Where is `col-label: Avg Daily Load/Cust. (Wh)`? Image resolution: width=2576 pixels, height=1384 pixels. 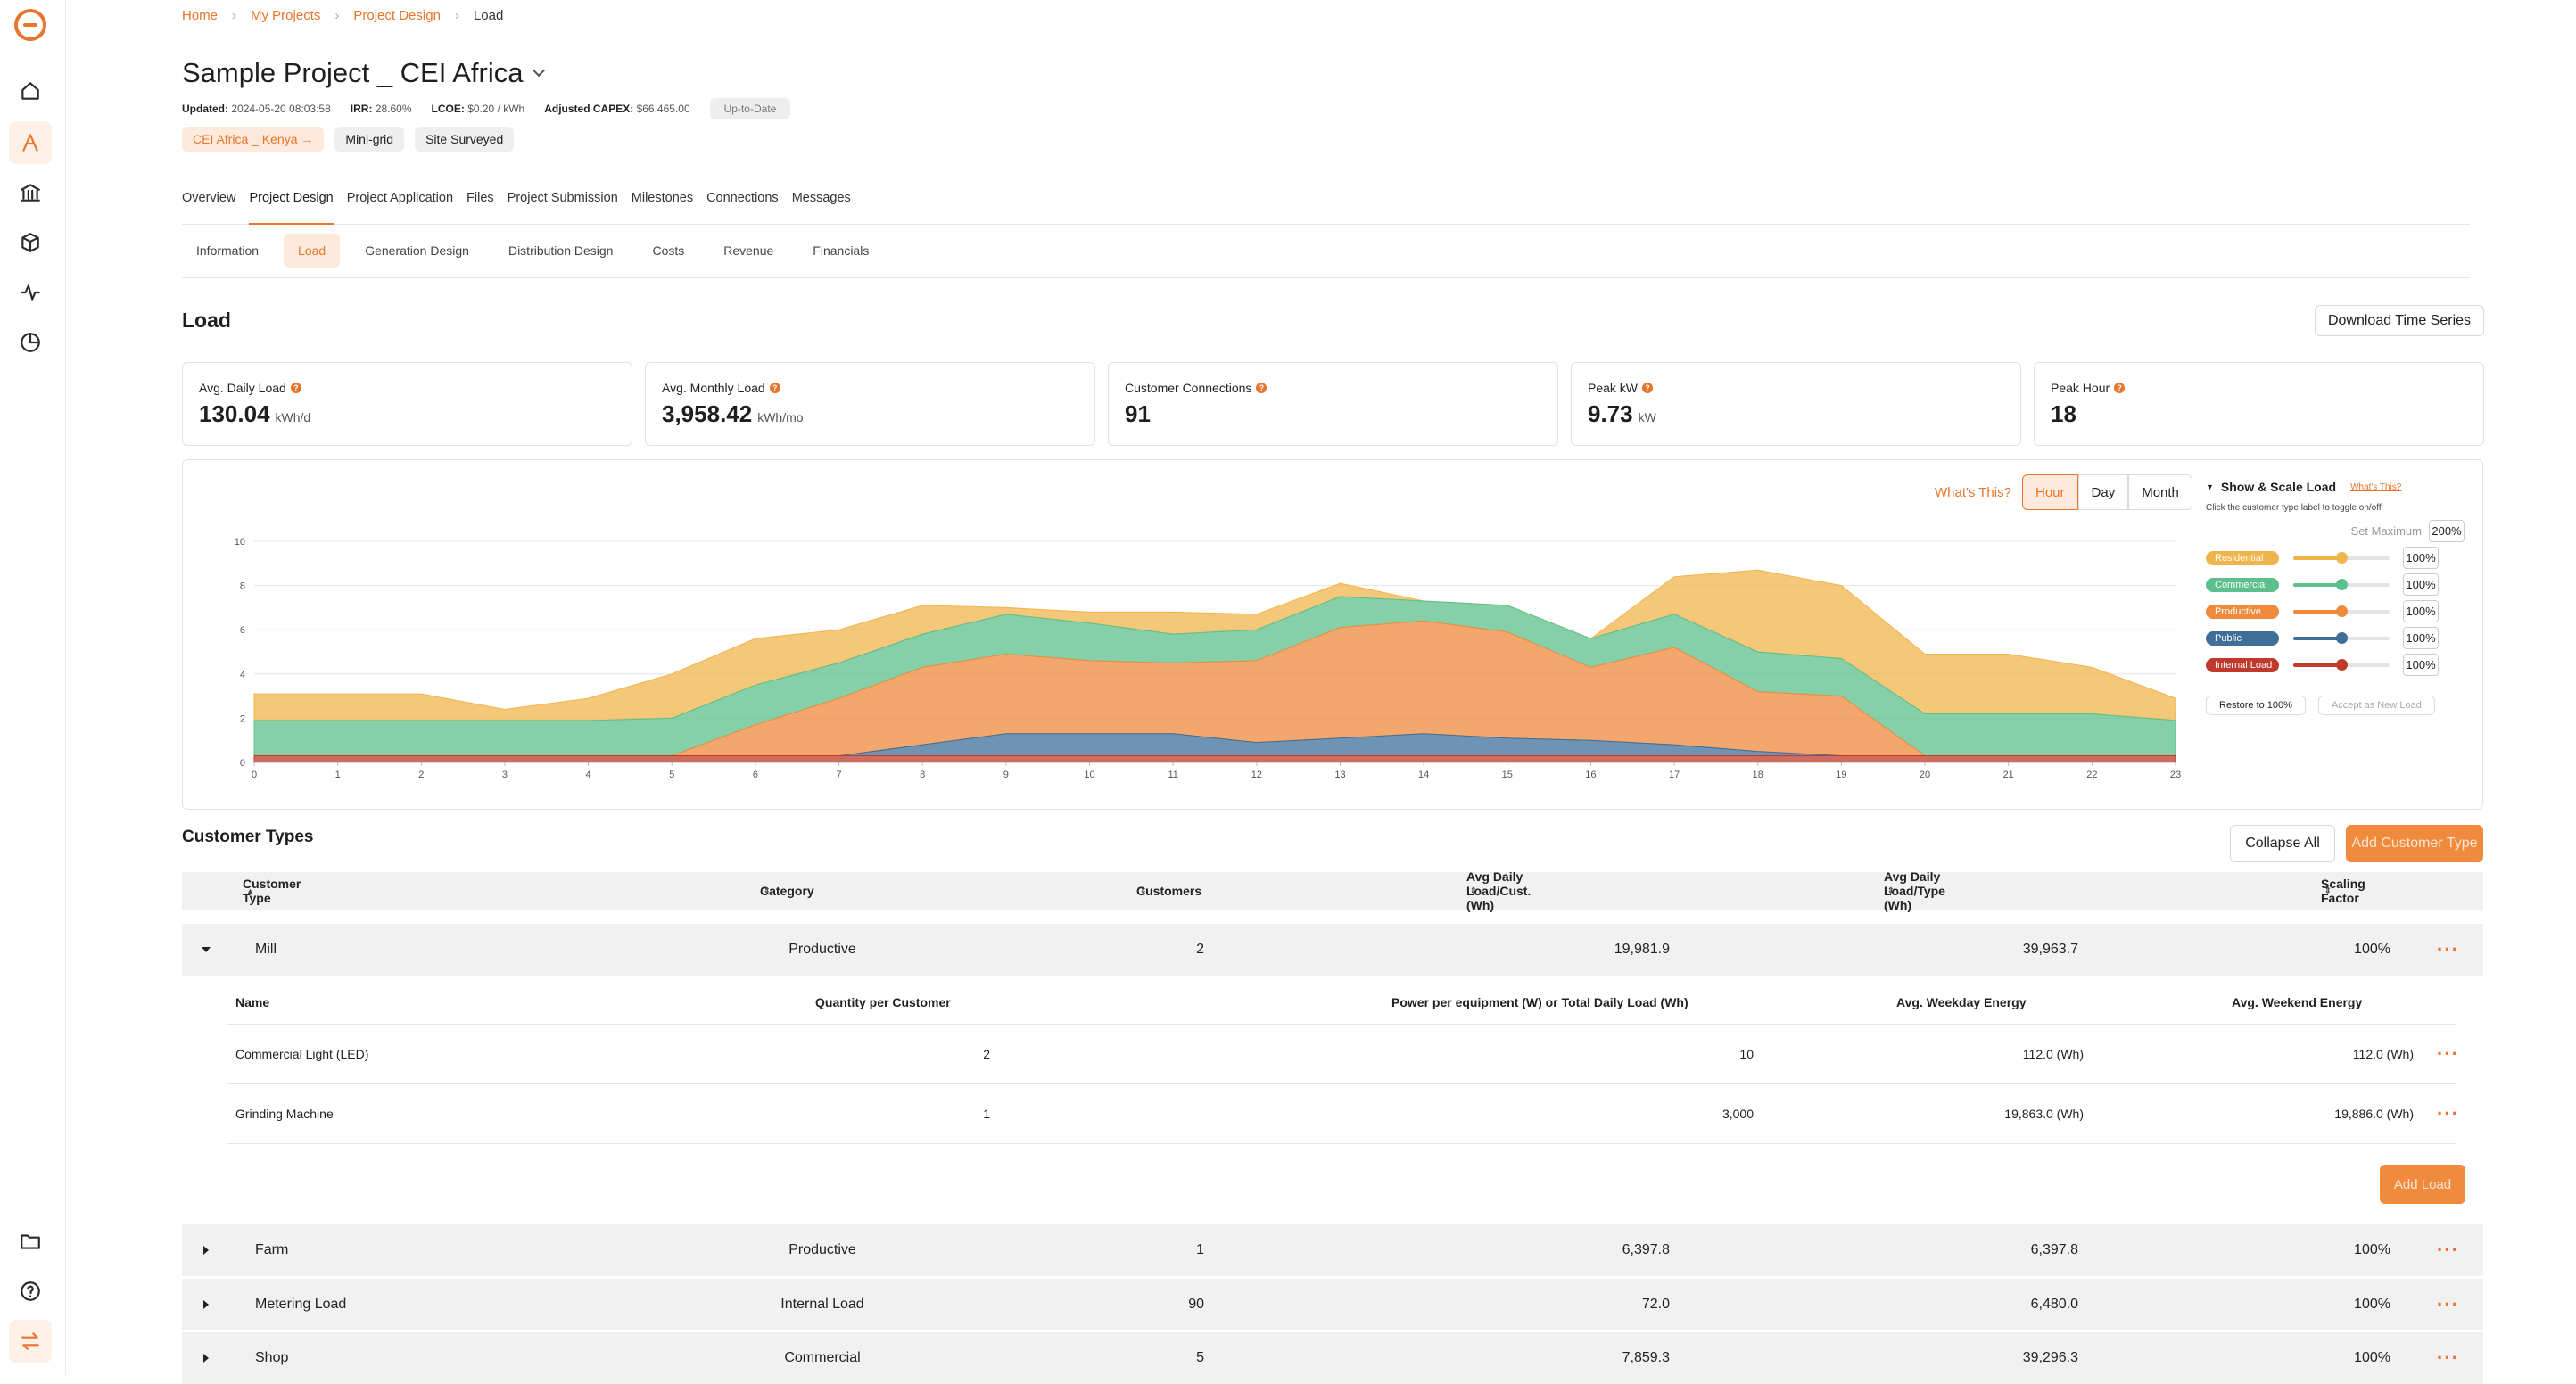 col-label: Avg Daily Load/Cust. (Wh) is located at coordinates (1499, 891).